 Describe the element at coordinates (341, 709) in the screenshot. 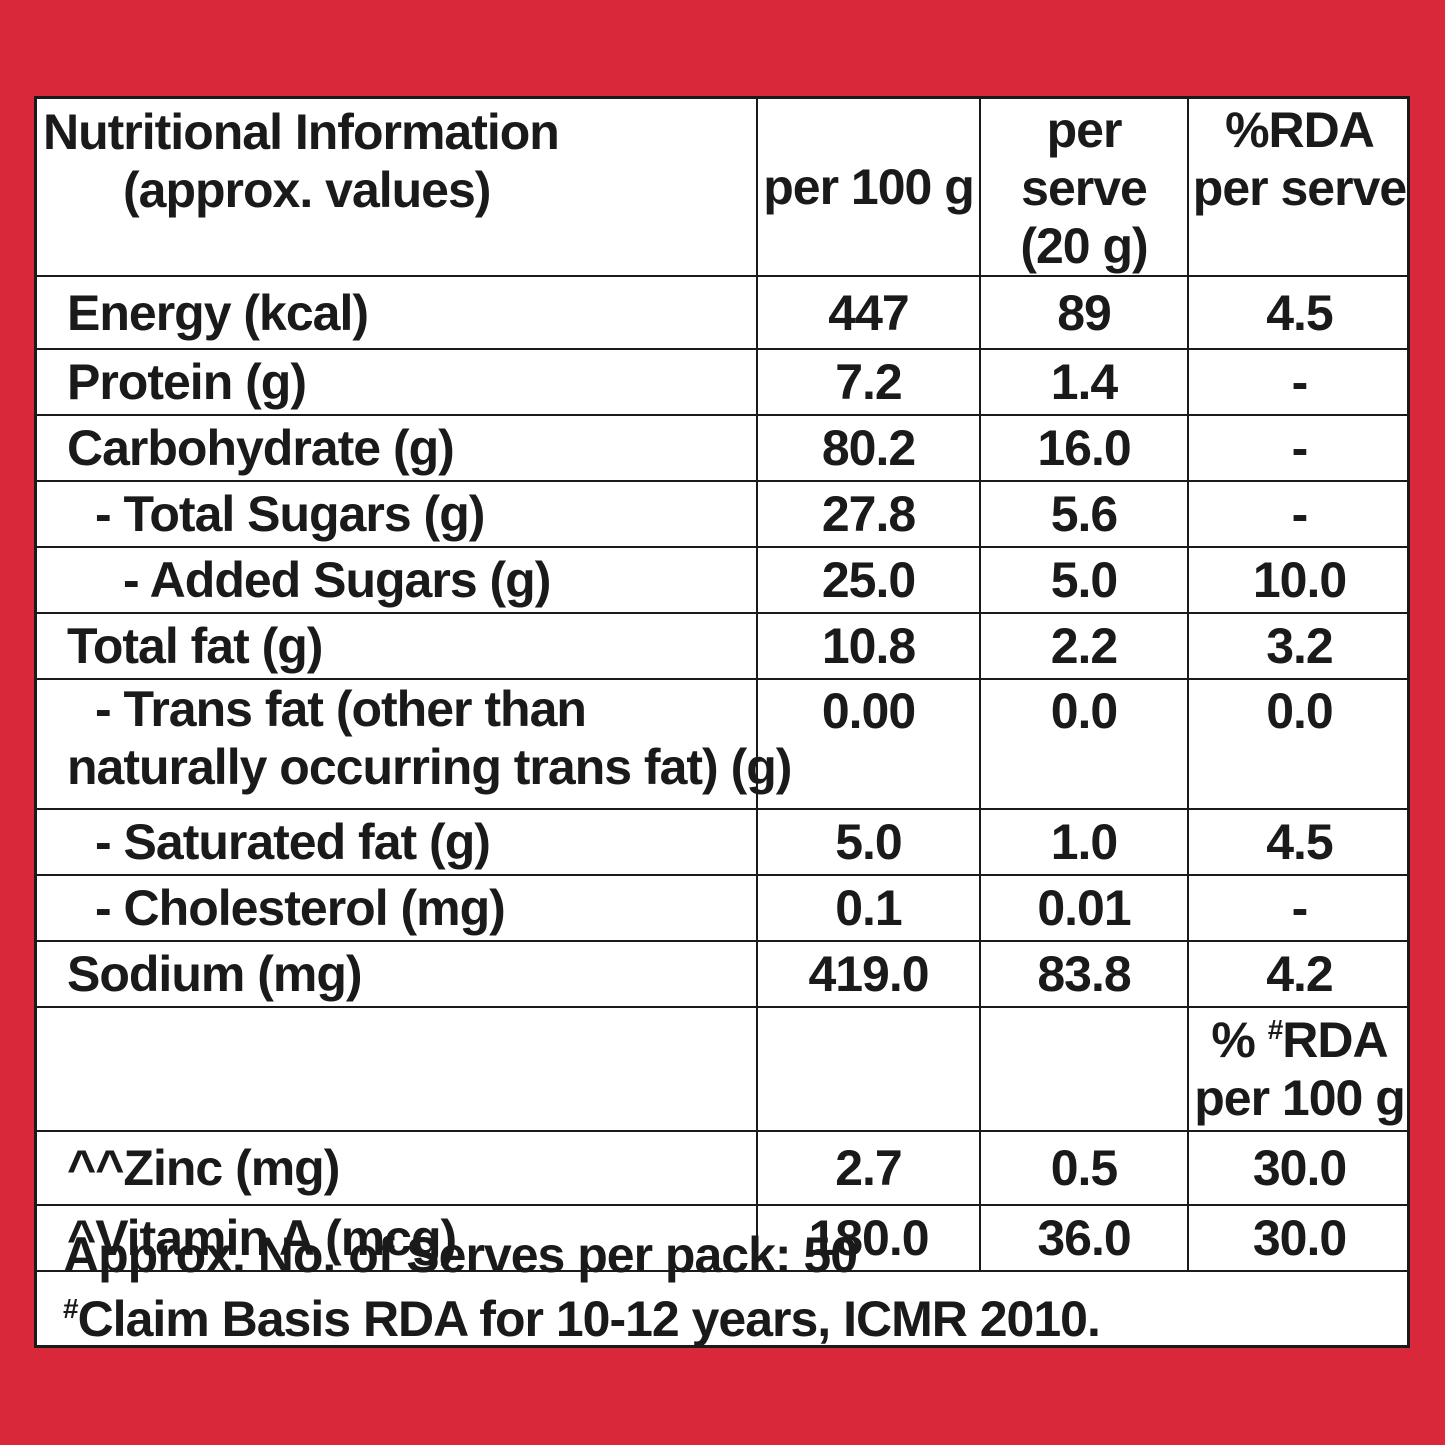

I see `row-label-line1: - Trans fat (other than` at that location.